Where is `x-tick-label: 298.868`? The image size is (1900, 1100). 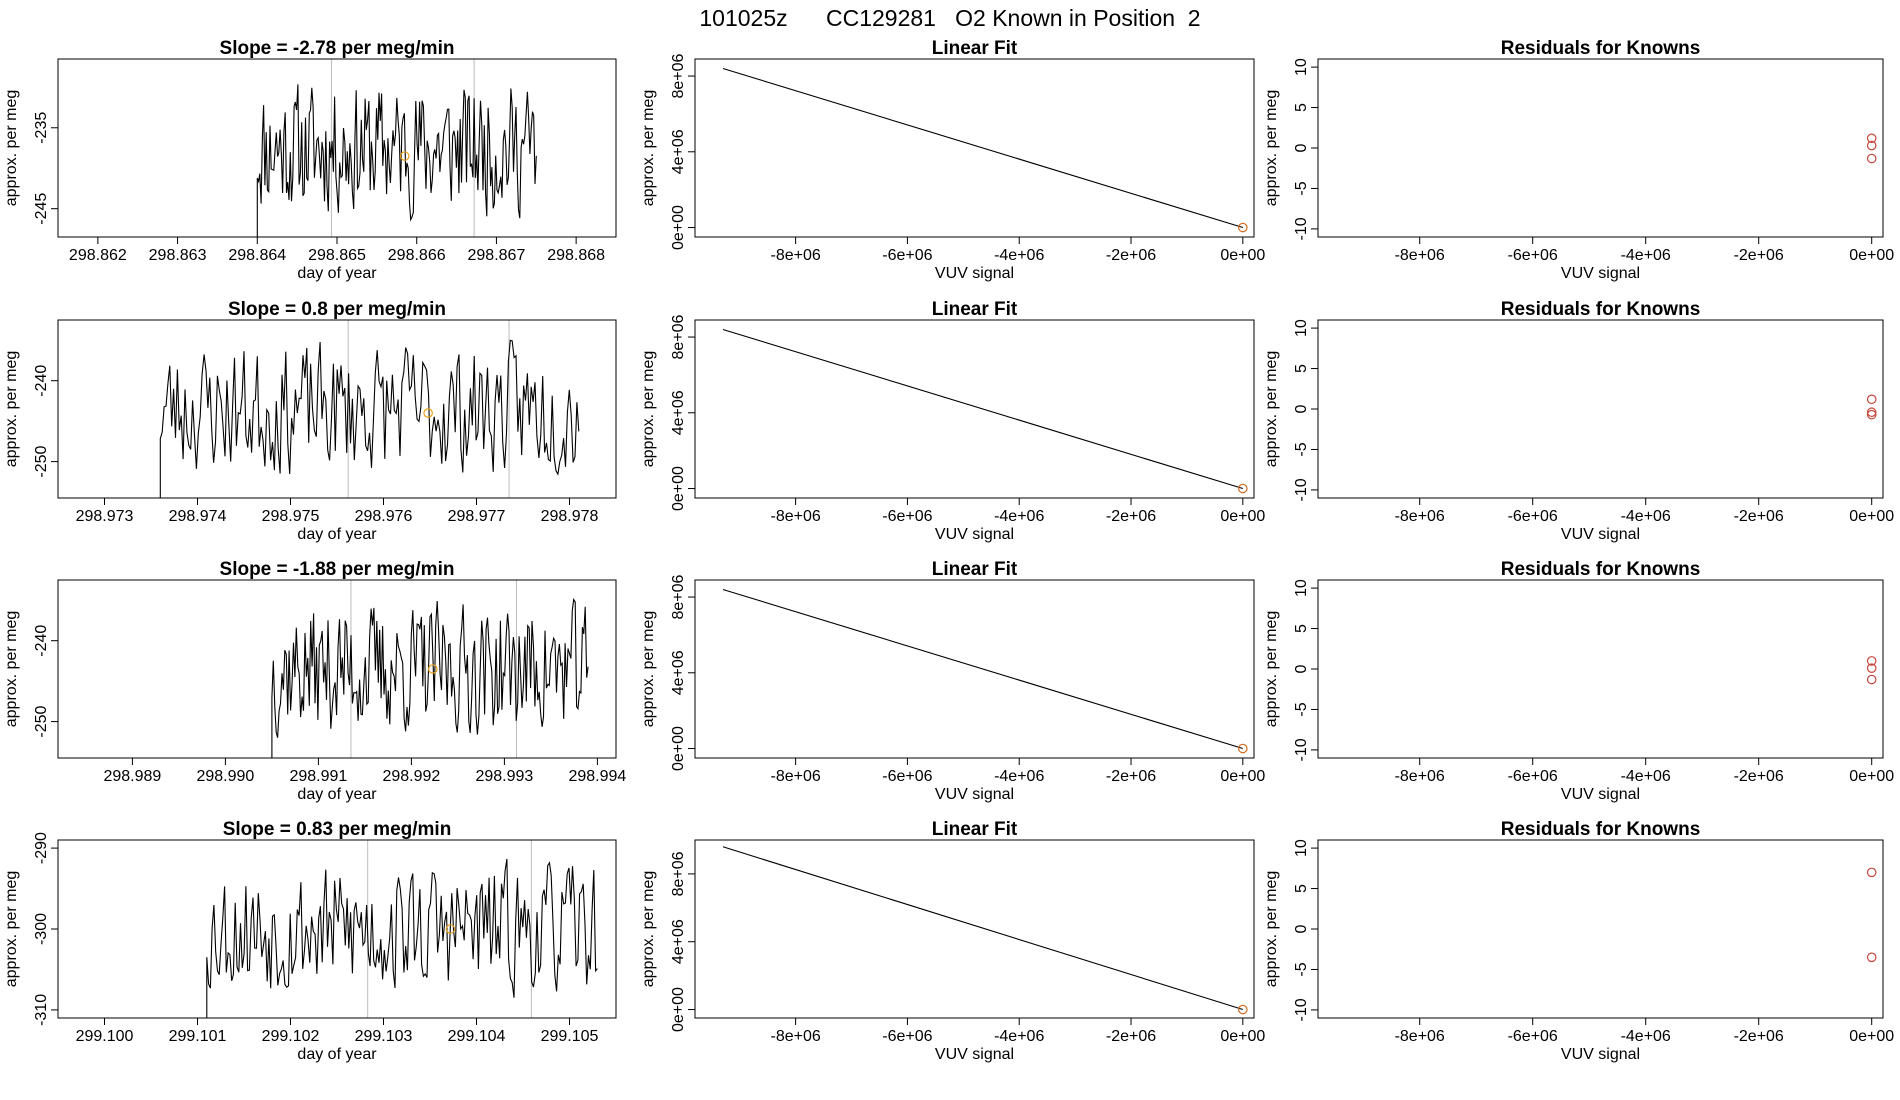 x-tick-label: 298.868 is located at coordinates (576, 255).